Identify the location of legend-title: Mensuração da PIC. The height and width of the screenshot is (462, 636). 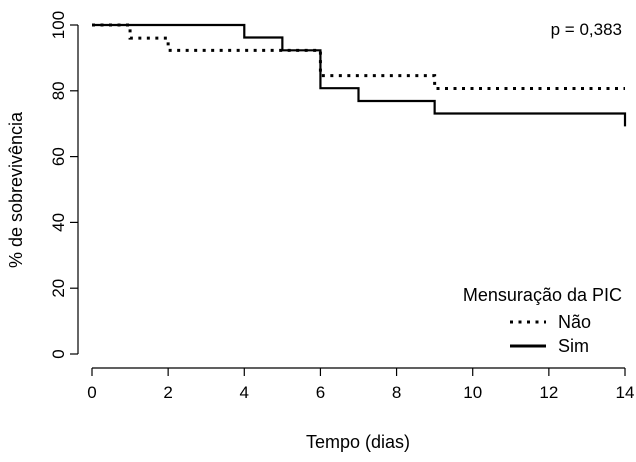
(542, 295).